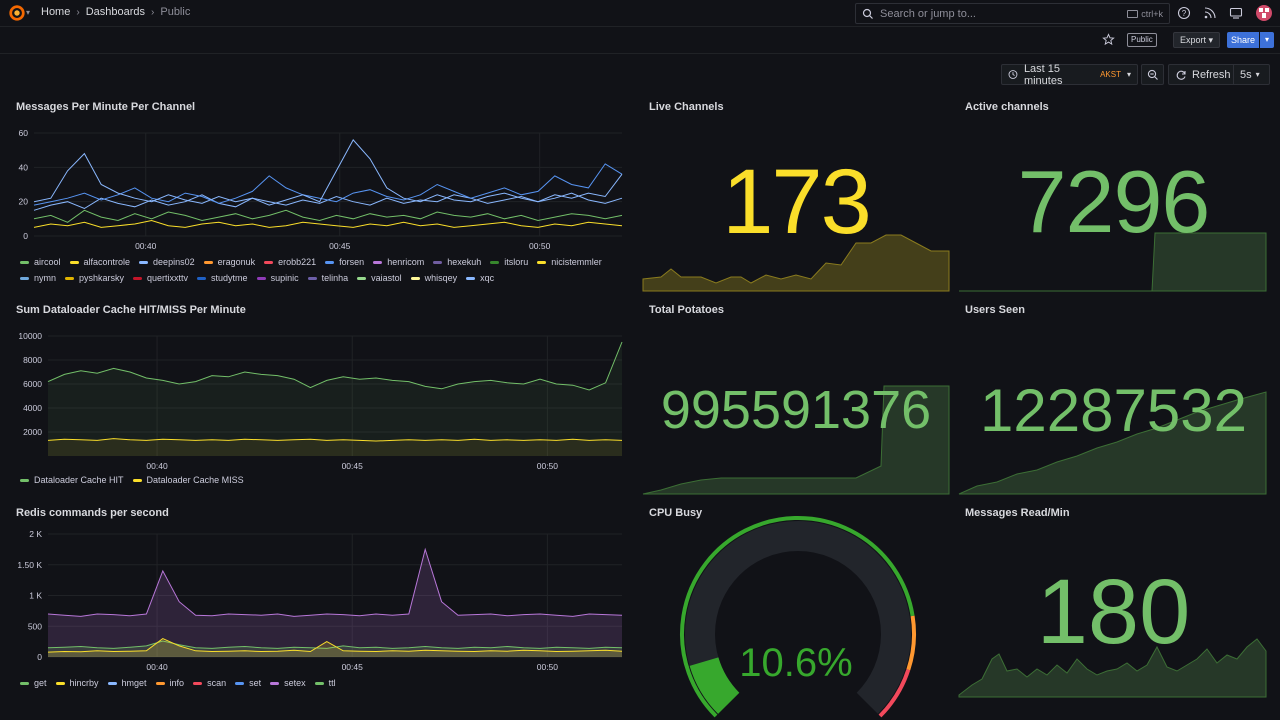 This screenshot has height=720, width=1280. Describe the element at coordinates (441, 278) in the screenshot. I see `legend-label: whisqey` at that location.